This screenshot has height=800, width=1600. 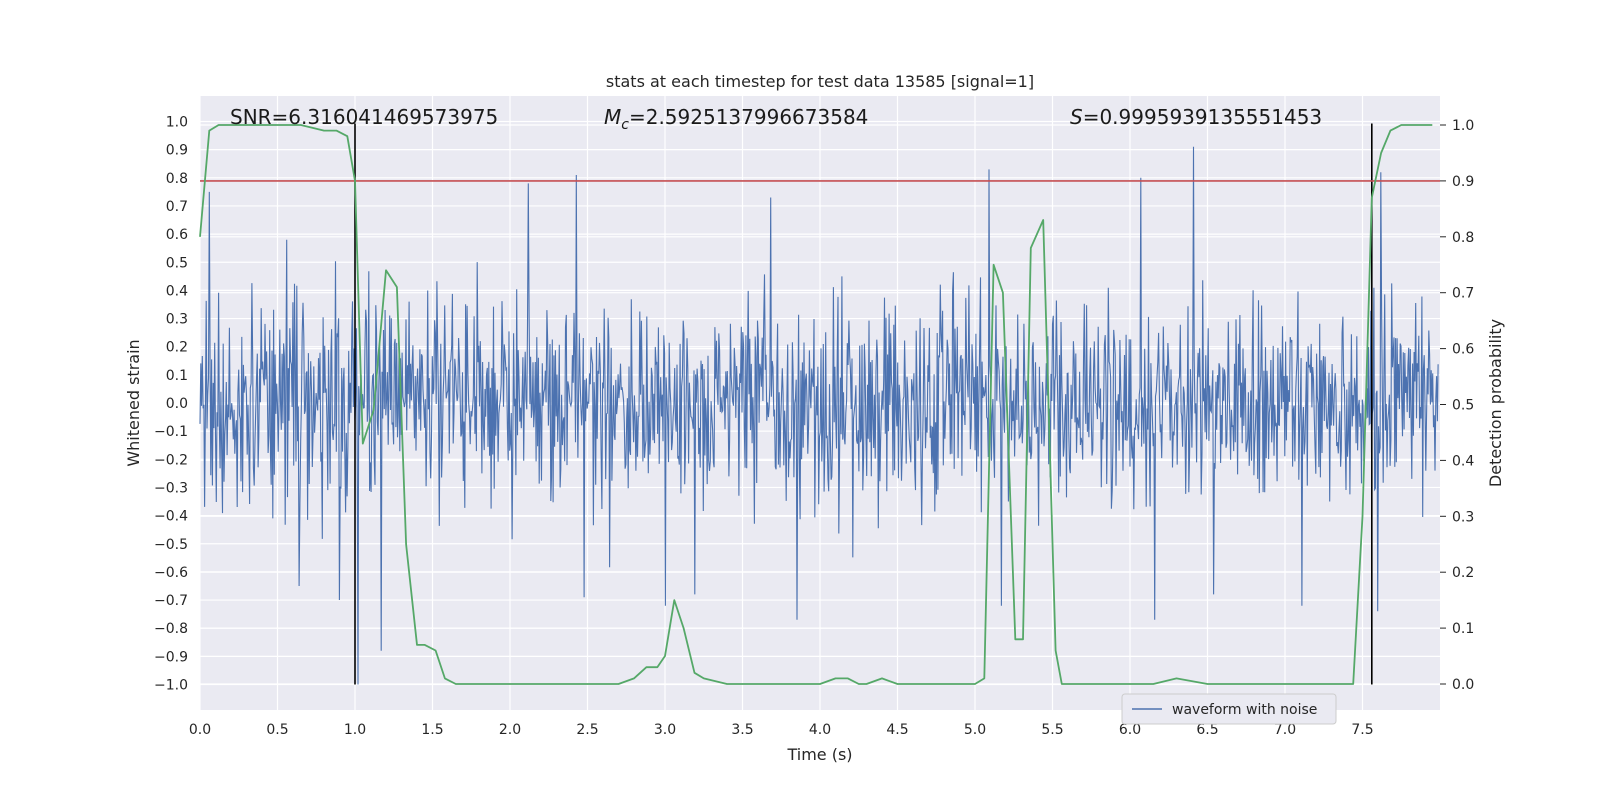 I want to click on x-tick-label: 5.5, so click(x=1052, y=730).